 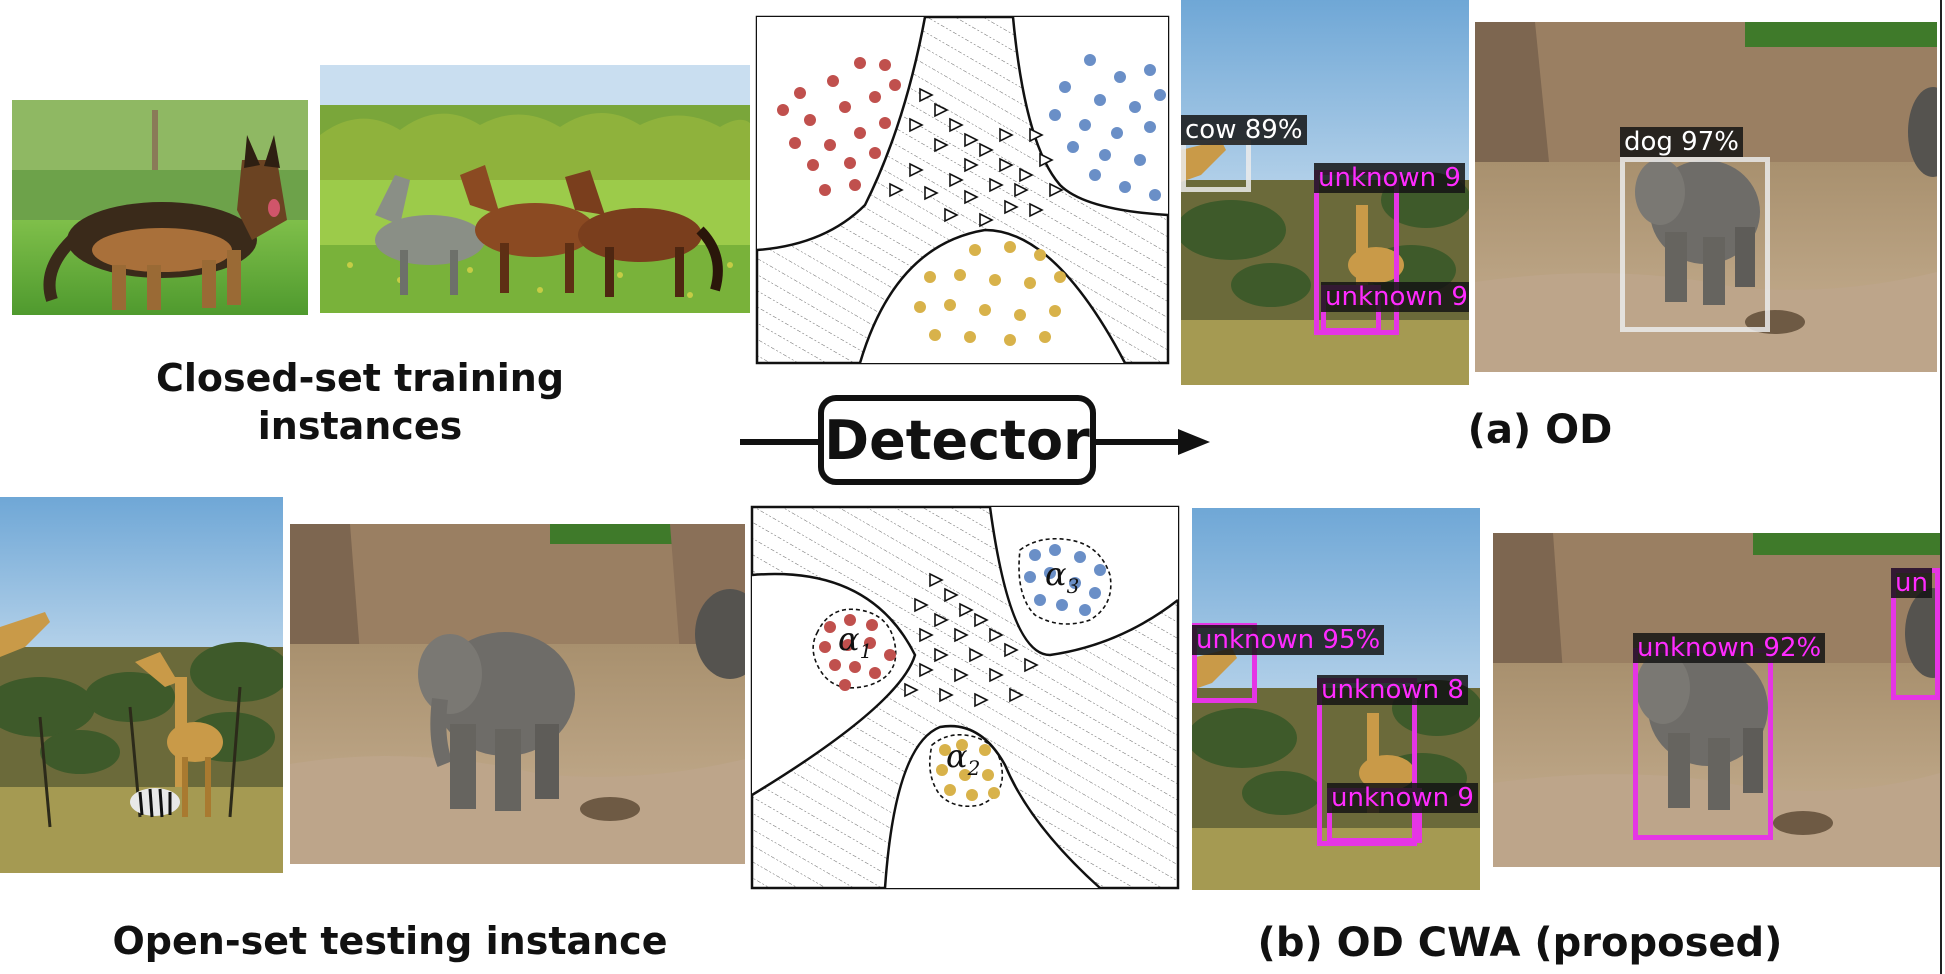 What do you see at coordinates (975, 442) in the screenshot?
I see `detector-arrow` at bounding box center [975, 442].